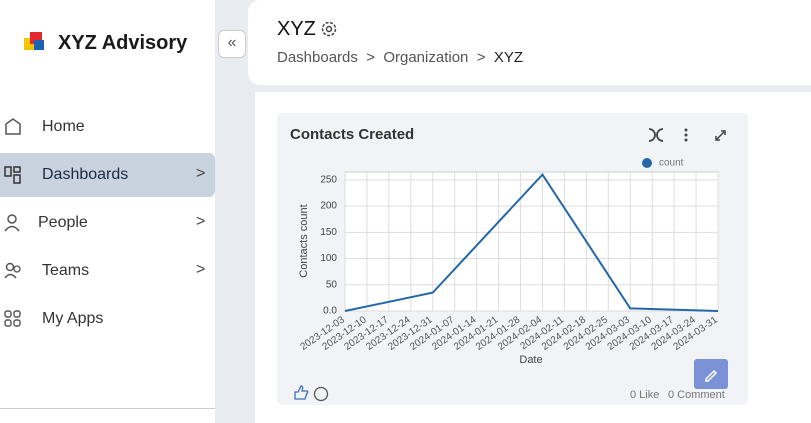  Describe the element at coordinates (329, 29) in the screenshot. I see `settings-icon` at that location.